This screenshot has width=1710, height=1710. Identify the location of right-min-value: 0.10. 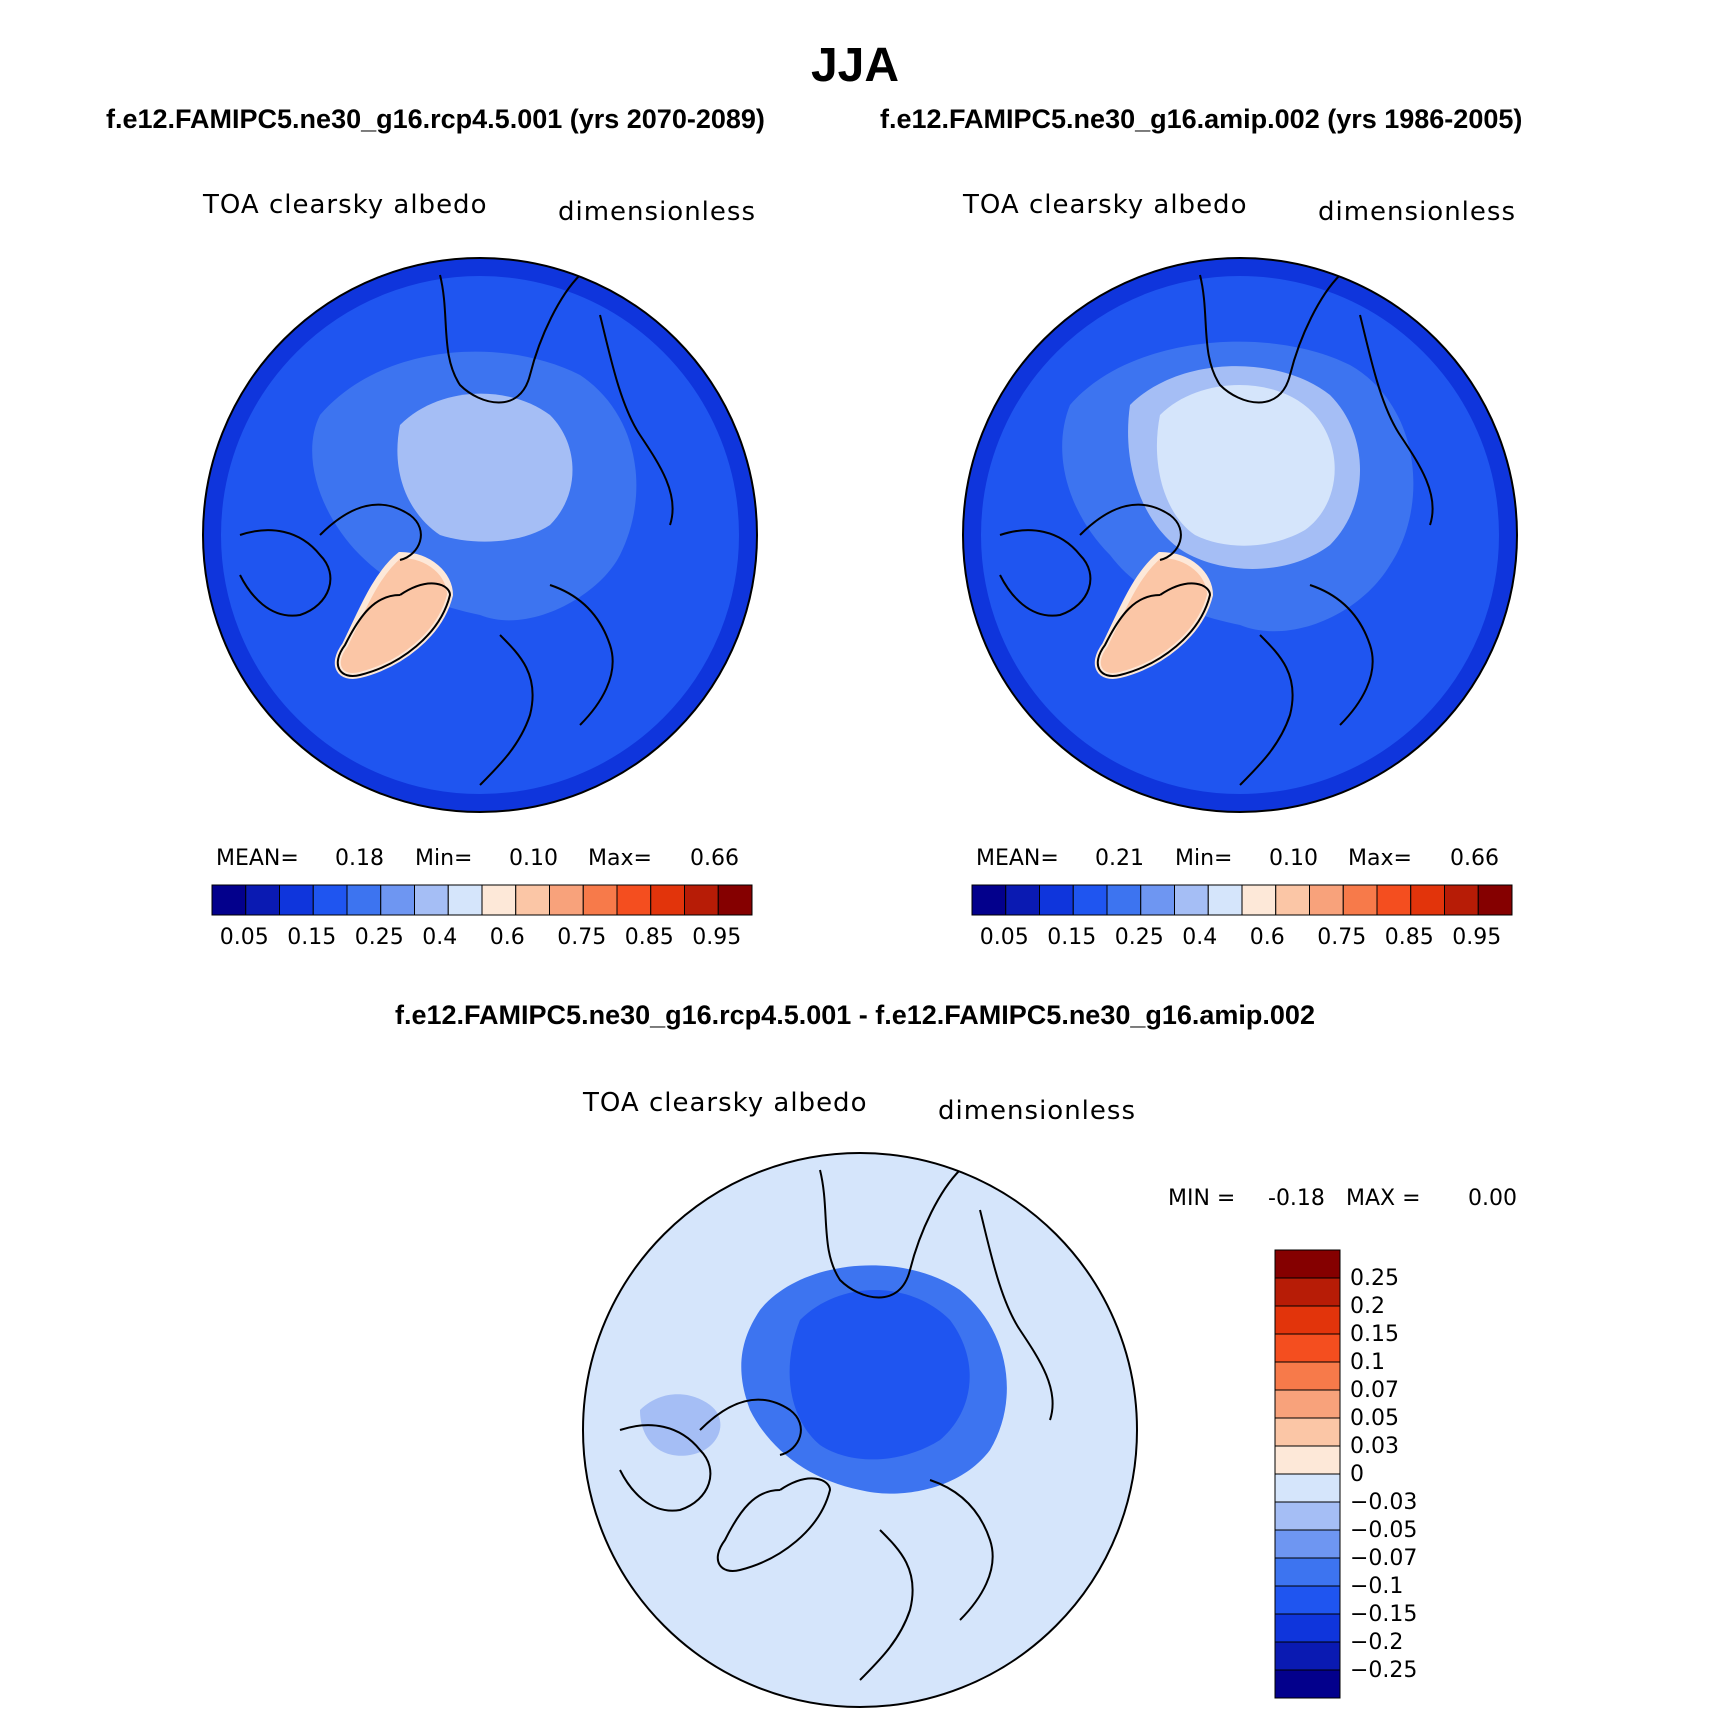
(1293, 858).